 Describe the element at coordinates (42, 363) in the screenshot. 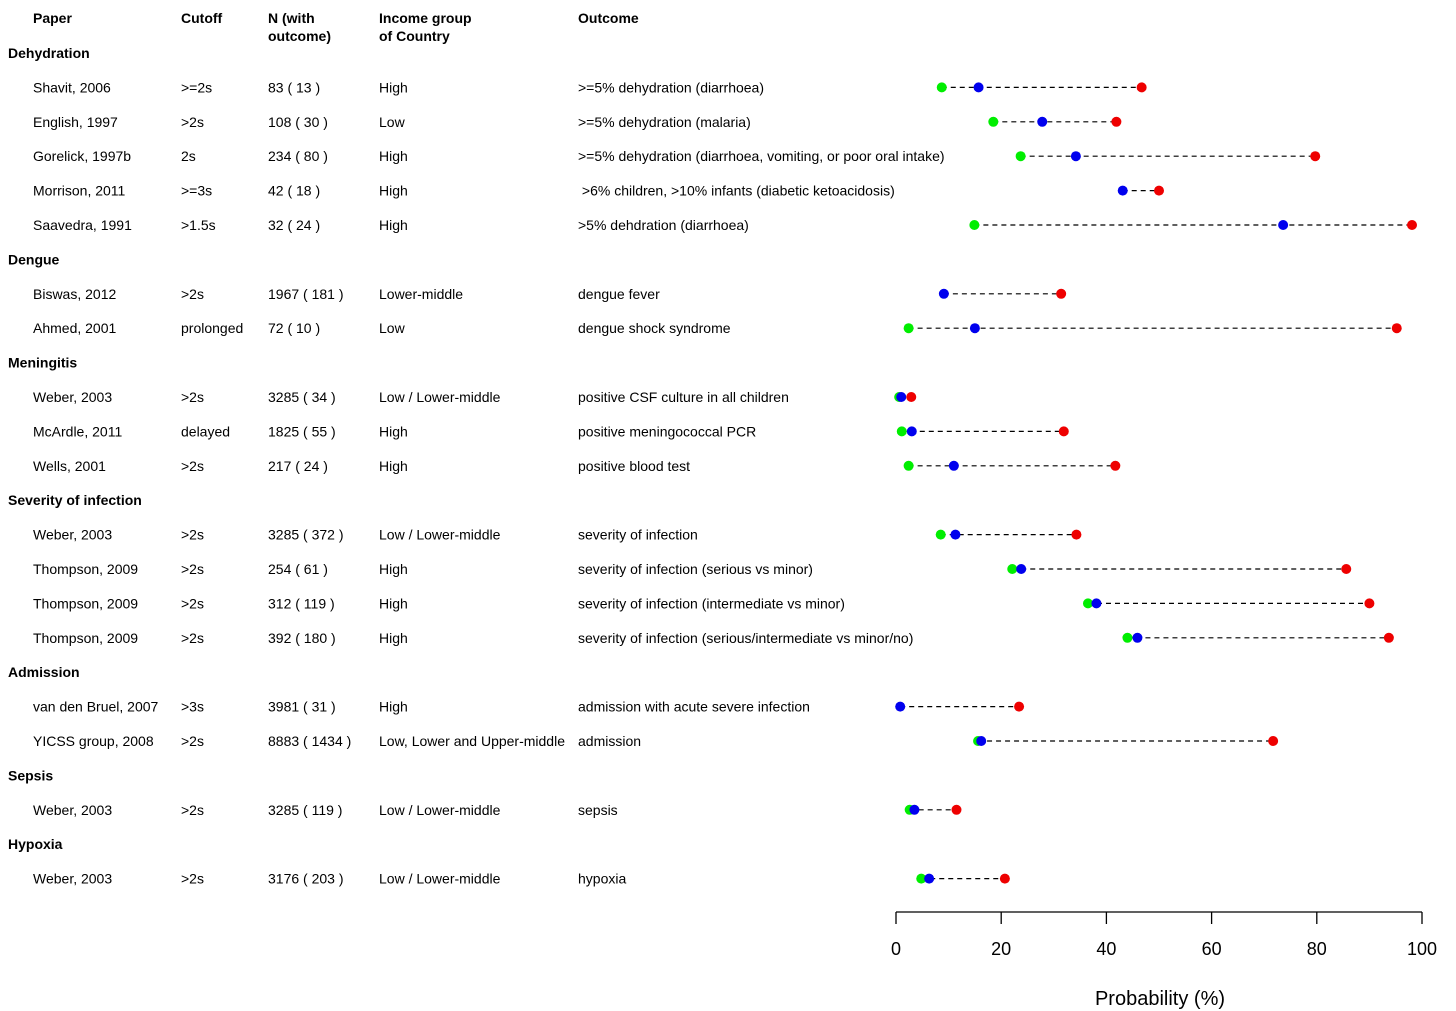

I see `group-label: Meningitis` at that location.